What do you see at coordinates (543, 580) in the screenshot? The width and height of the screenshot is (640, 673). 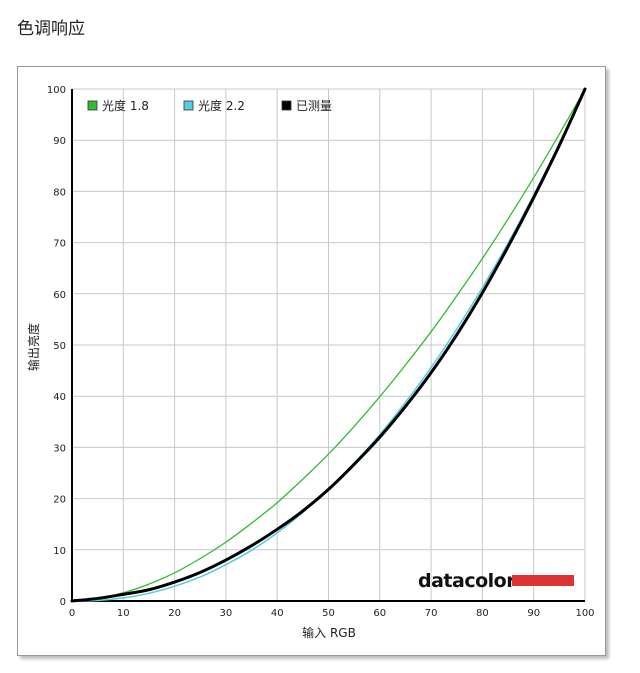 I see `logo-bar` at bounding box center [543, 580].